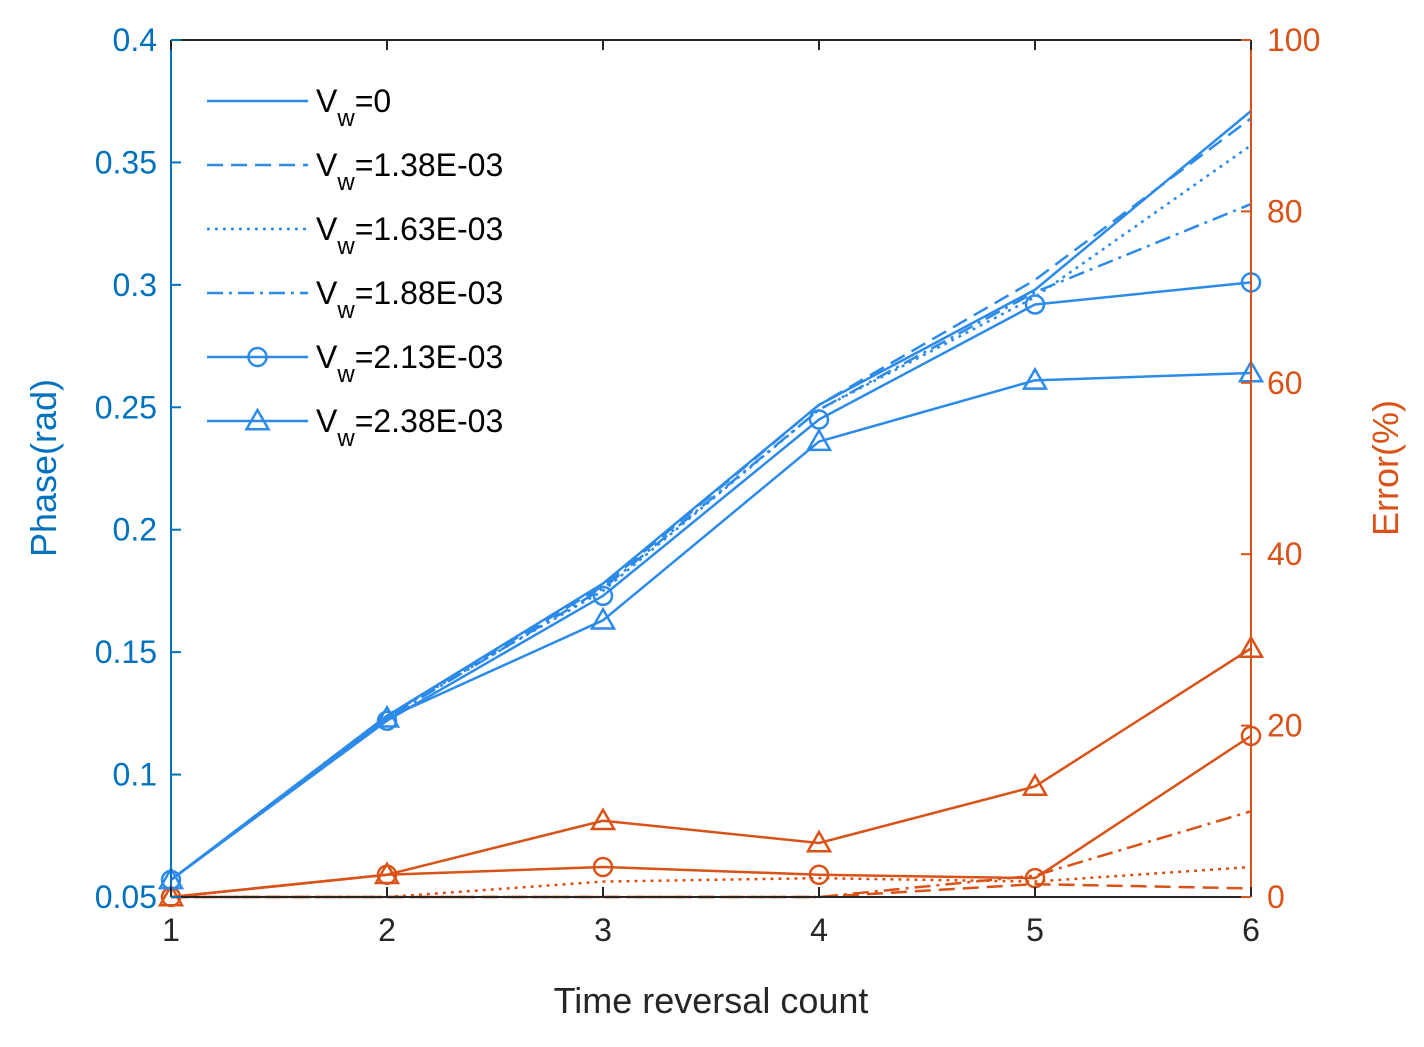 The height and width of the screenshot is (1047, 1424). I want to click on y-left-tick-label-3: 0.2, so click(135, 530).